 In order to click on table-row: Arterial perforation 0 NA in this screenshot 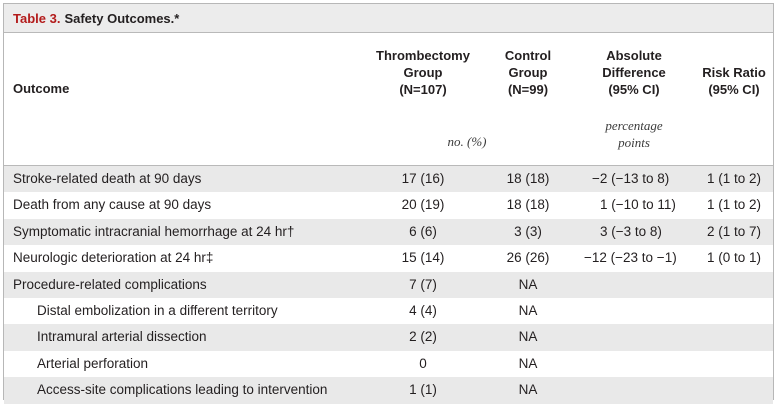, I will do `click(388, 364)`.